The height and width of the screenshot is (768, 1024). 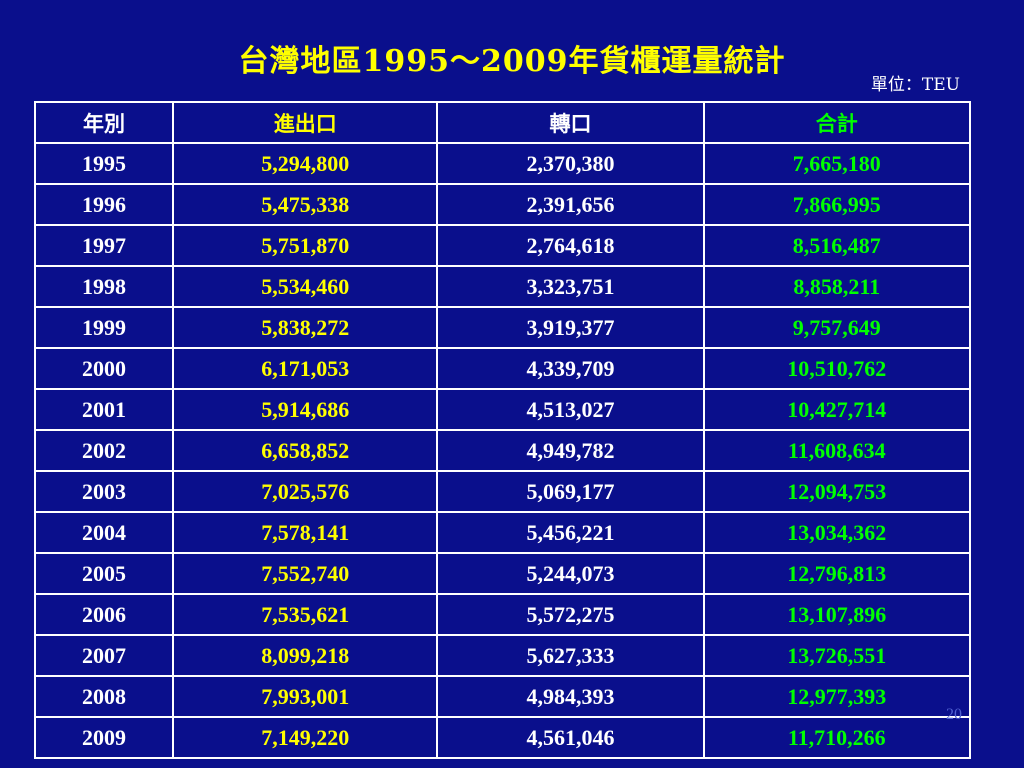 What do you see at coordinates (837, 573) in the screenshot?
I see `cell-total: 12,796,813` at bounding box center [837, 573].